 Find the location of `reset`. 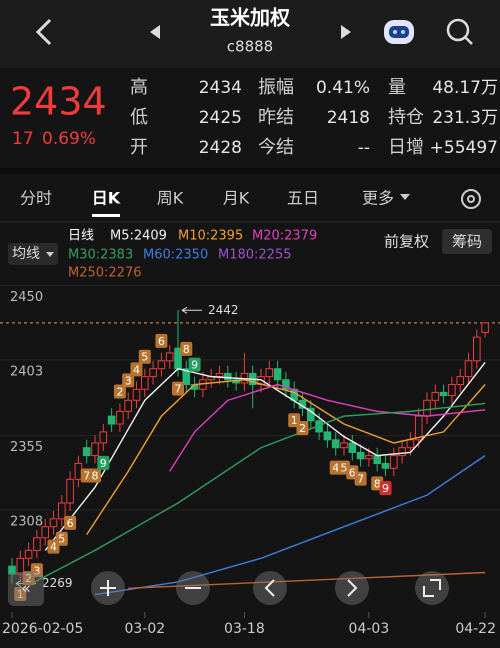

reset is located at coordinates (432, 588).